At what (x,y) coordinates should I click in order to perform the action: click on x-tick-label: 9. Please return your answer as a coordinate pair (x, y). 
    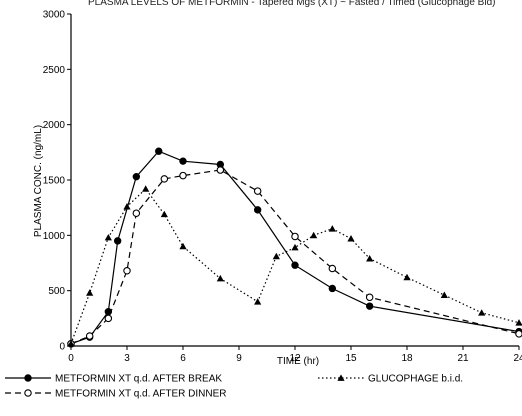
    Looking at the image, I should click on (239, 358).